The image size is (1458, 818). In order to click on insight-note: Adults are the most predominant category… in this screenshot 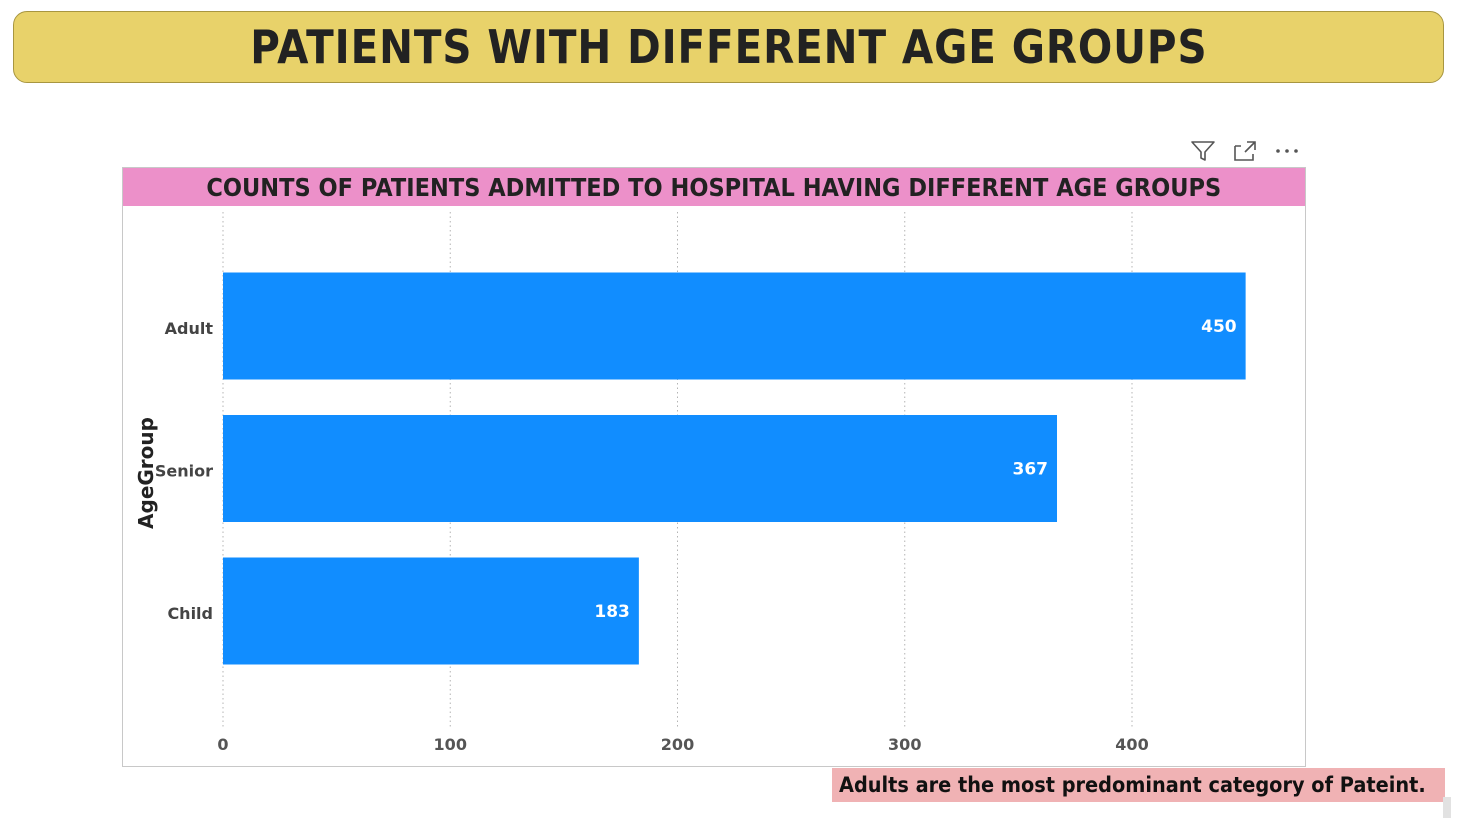, I will do `click(1138, 785)`.